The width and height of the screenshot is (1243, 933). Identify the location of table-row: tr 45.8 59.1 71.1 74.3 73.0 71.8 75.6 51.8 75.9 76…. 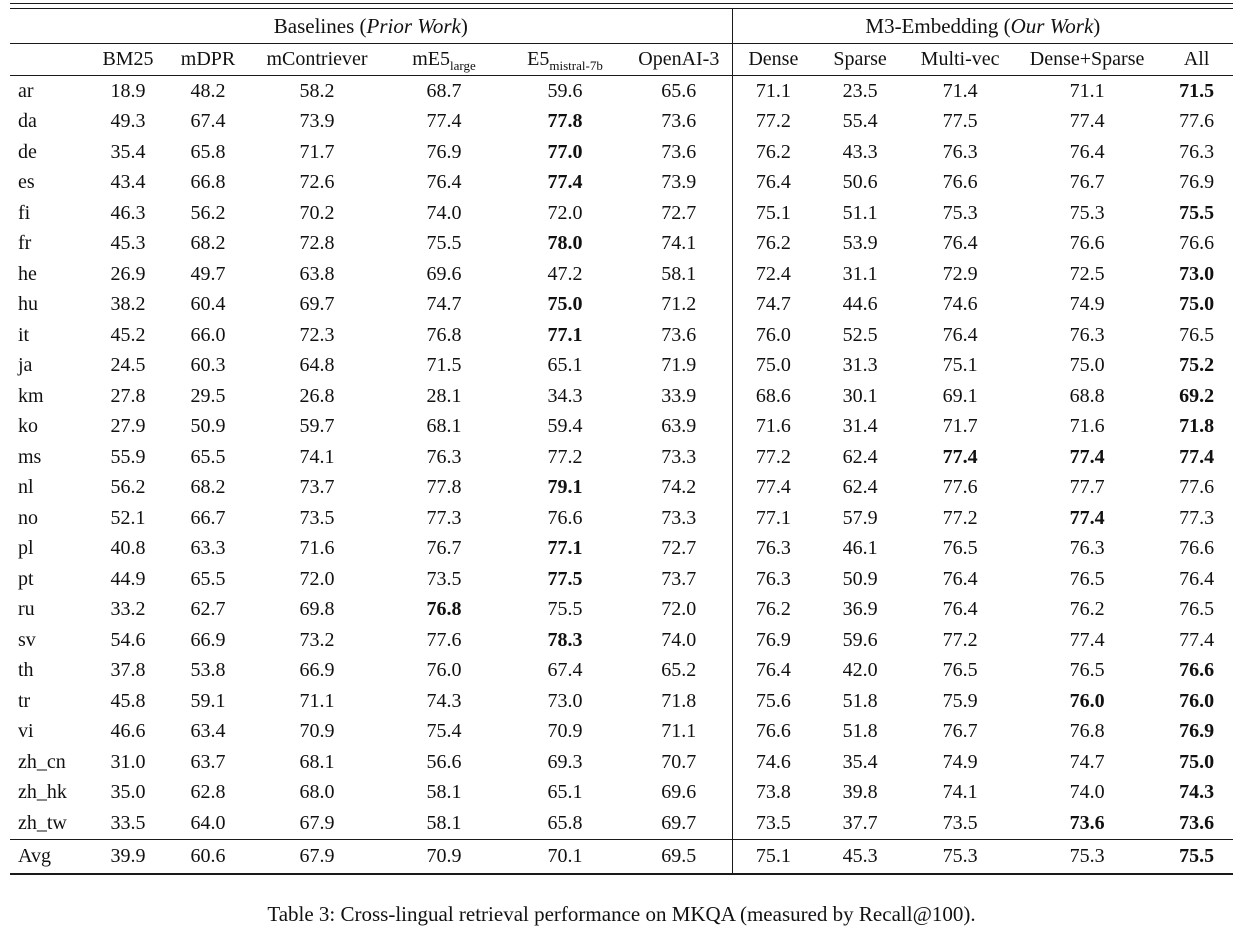
(621, 701).